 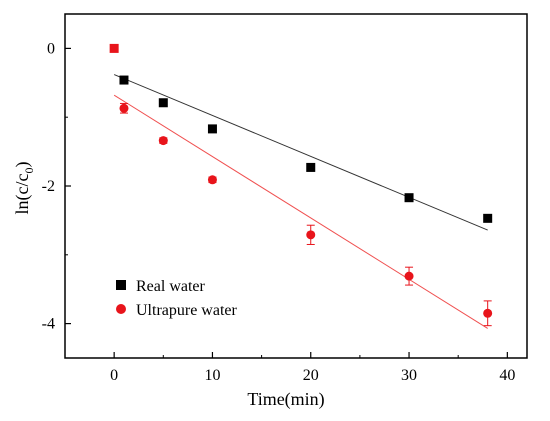 I want to click on y-tick-label: 0, so click(x=51, y=48).